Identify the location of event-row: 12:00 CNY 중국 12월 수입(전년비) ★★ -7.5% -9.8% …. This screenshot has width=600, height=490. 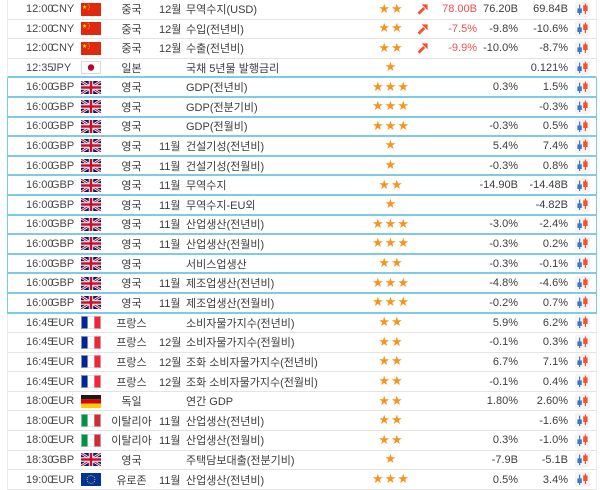
(302, 29).